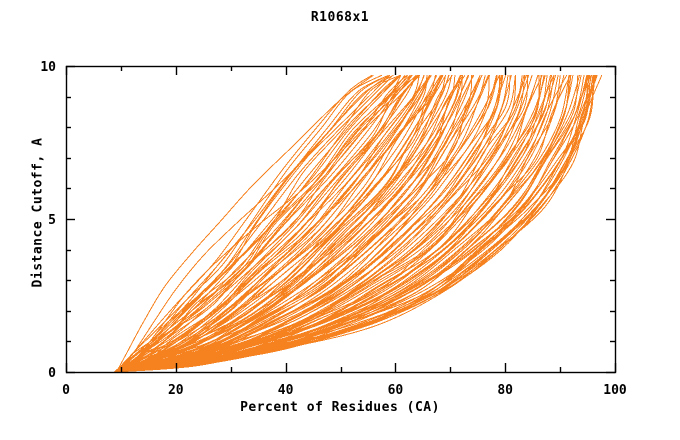  I want to click on y-tick-label: 10, so click(48, 67).